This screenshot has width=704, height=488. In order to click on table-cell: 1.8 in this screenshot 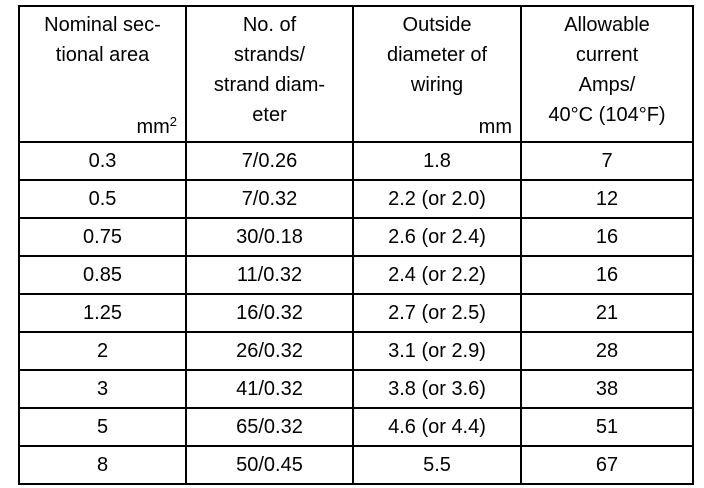, I will do `click(437, 161)`.